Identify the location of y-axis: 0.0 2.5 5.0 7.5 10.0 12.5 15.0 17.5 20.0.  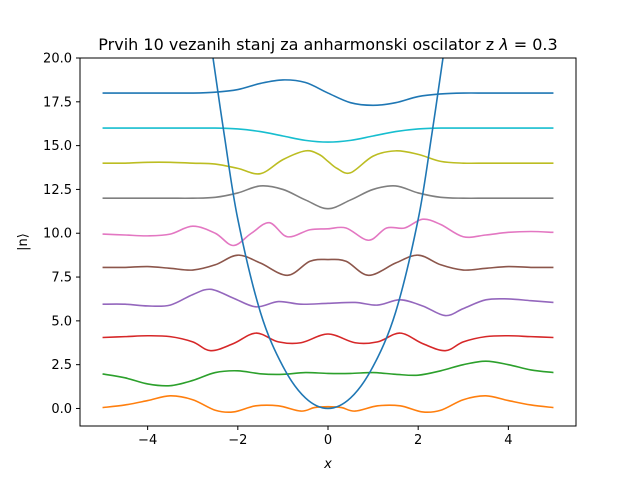
(61, 234).